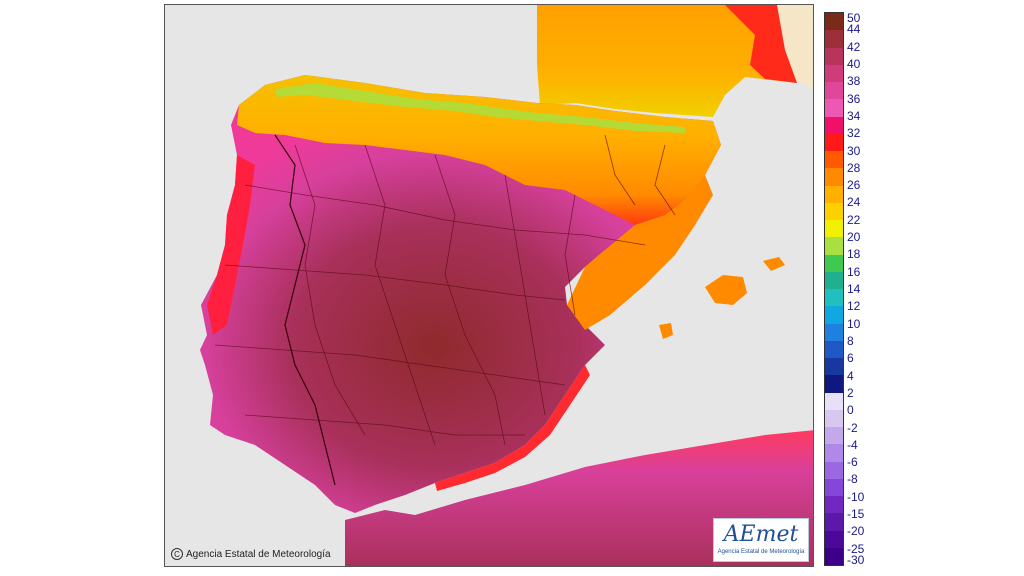  I want to click on copyright-credit: C Agencia Estatal de Meteorología, so click(251, 554).